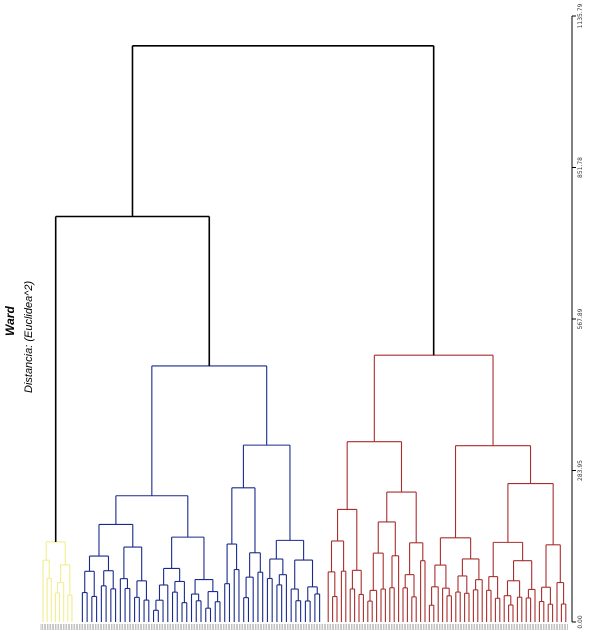  I want to click on y-tick-label: 851.78, so click(580, 167).